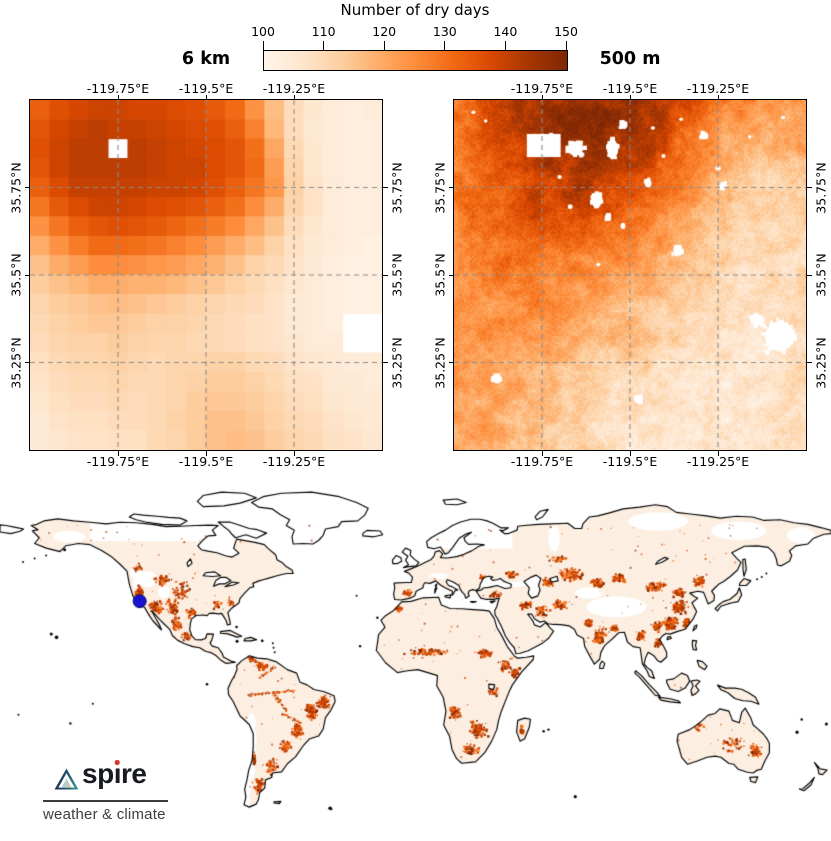  What do you see at coordinates (117, 762) in the screenshot?
I see `brand-red-dot-icon` at bounding box center [117, 762].